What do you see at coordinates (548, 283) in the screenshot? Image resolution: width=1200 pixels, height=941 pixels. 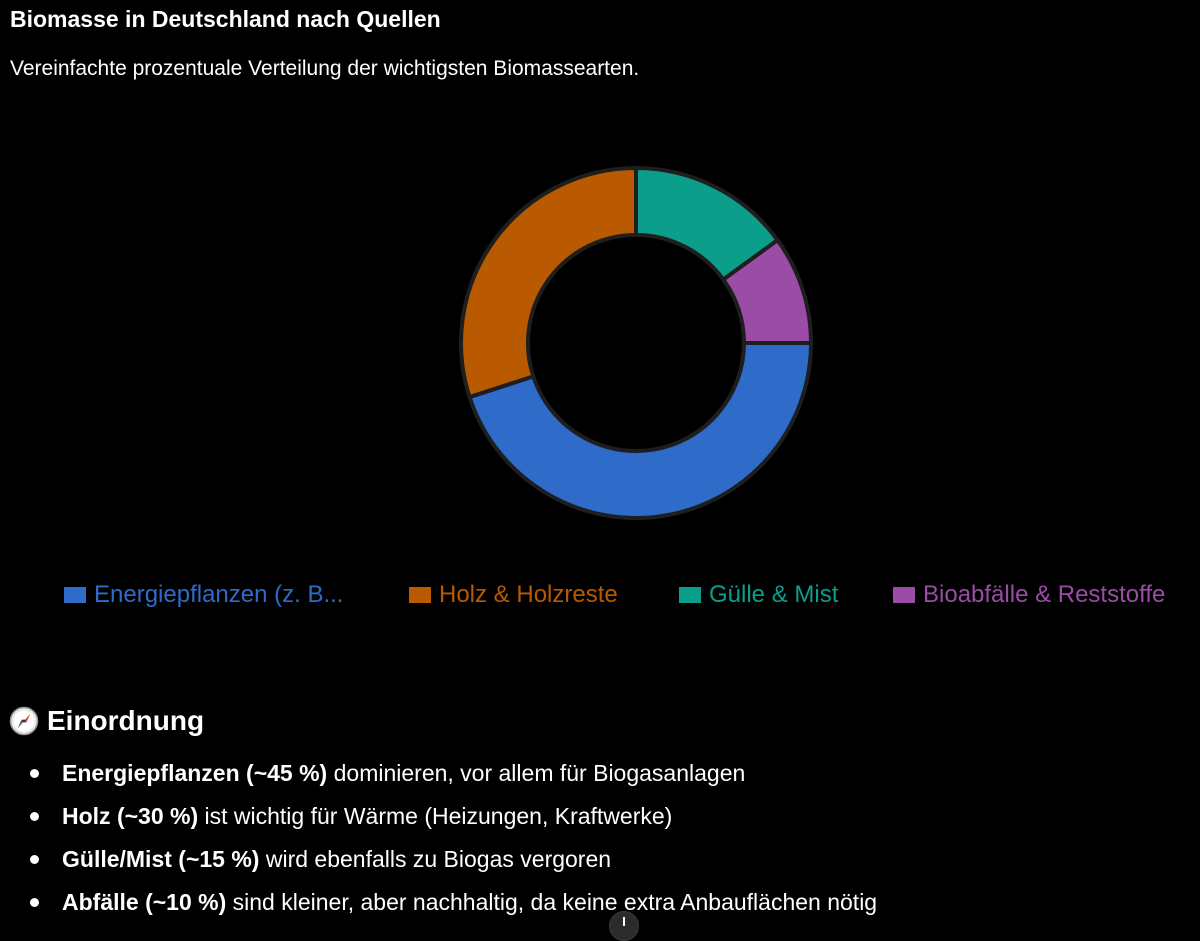 I see `donut-slice-holz` at bounding box center [548, 283].